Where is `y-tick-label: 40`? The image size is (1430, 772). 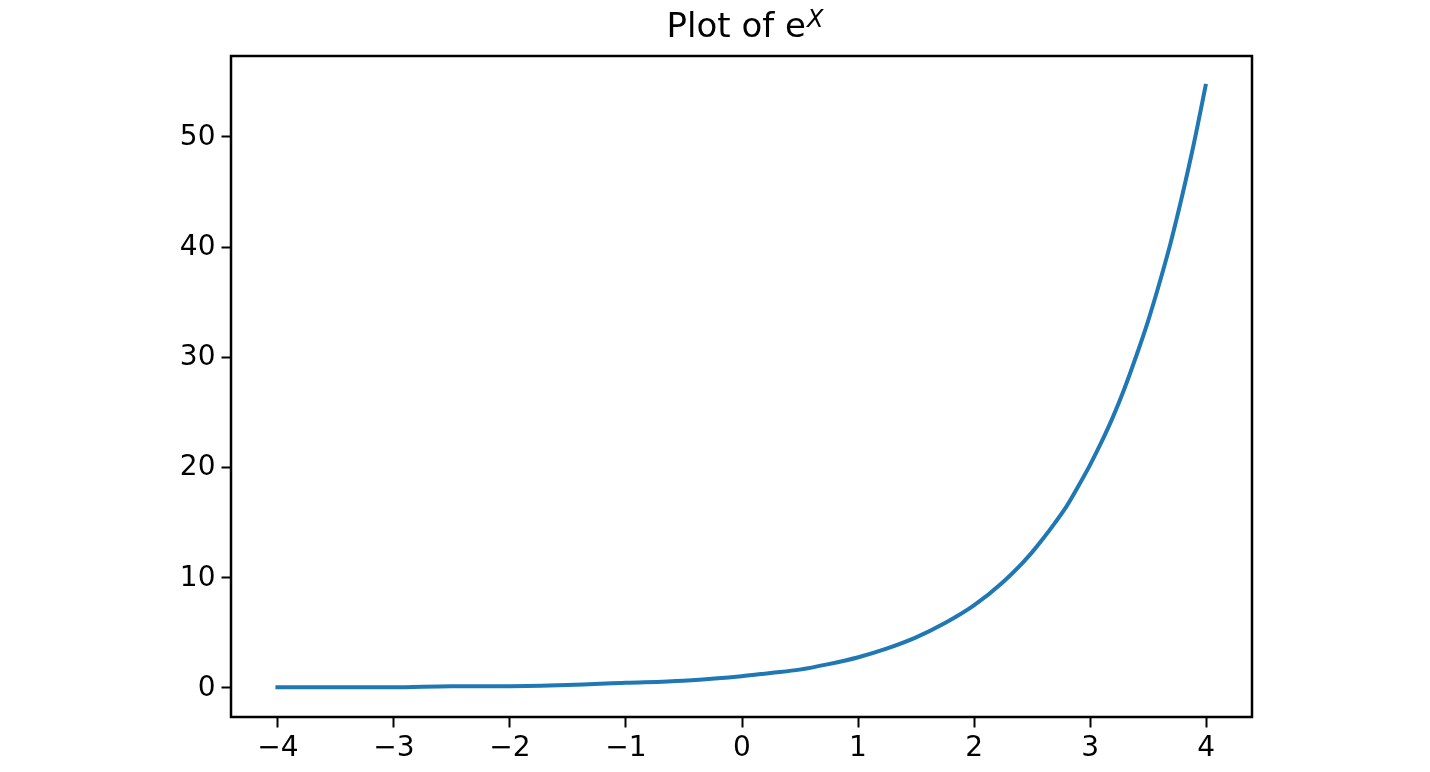 y-tick-label: 40 is located at coordinates (197, 246).